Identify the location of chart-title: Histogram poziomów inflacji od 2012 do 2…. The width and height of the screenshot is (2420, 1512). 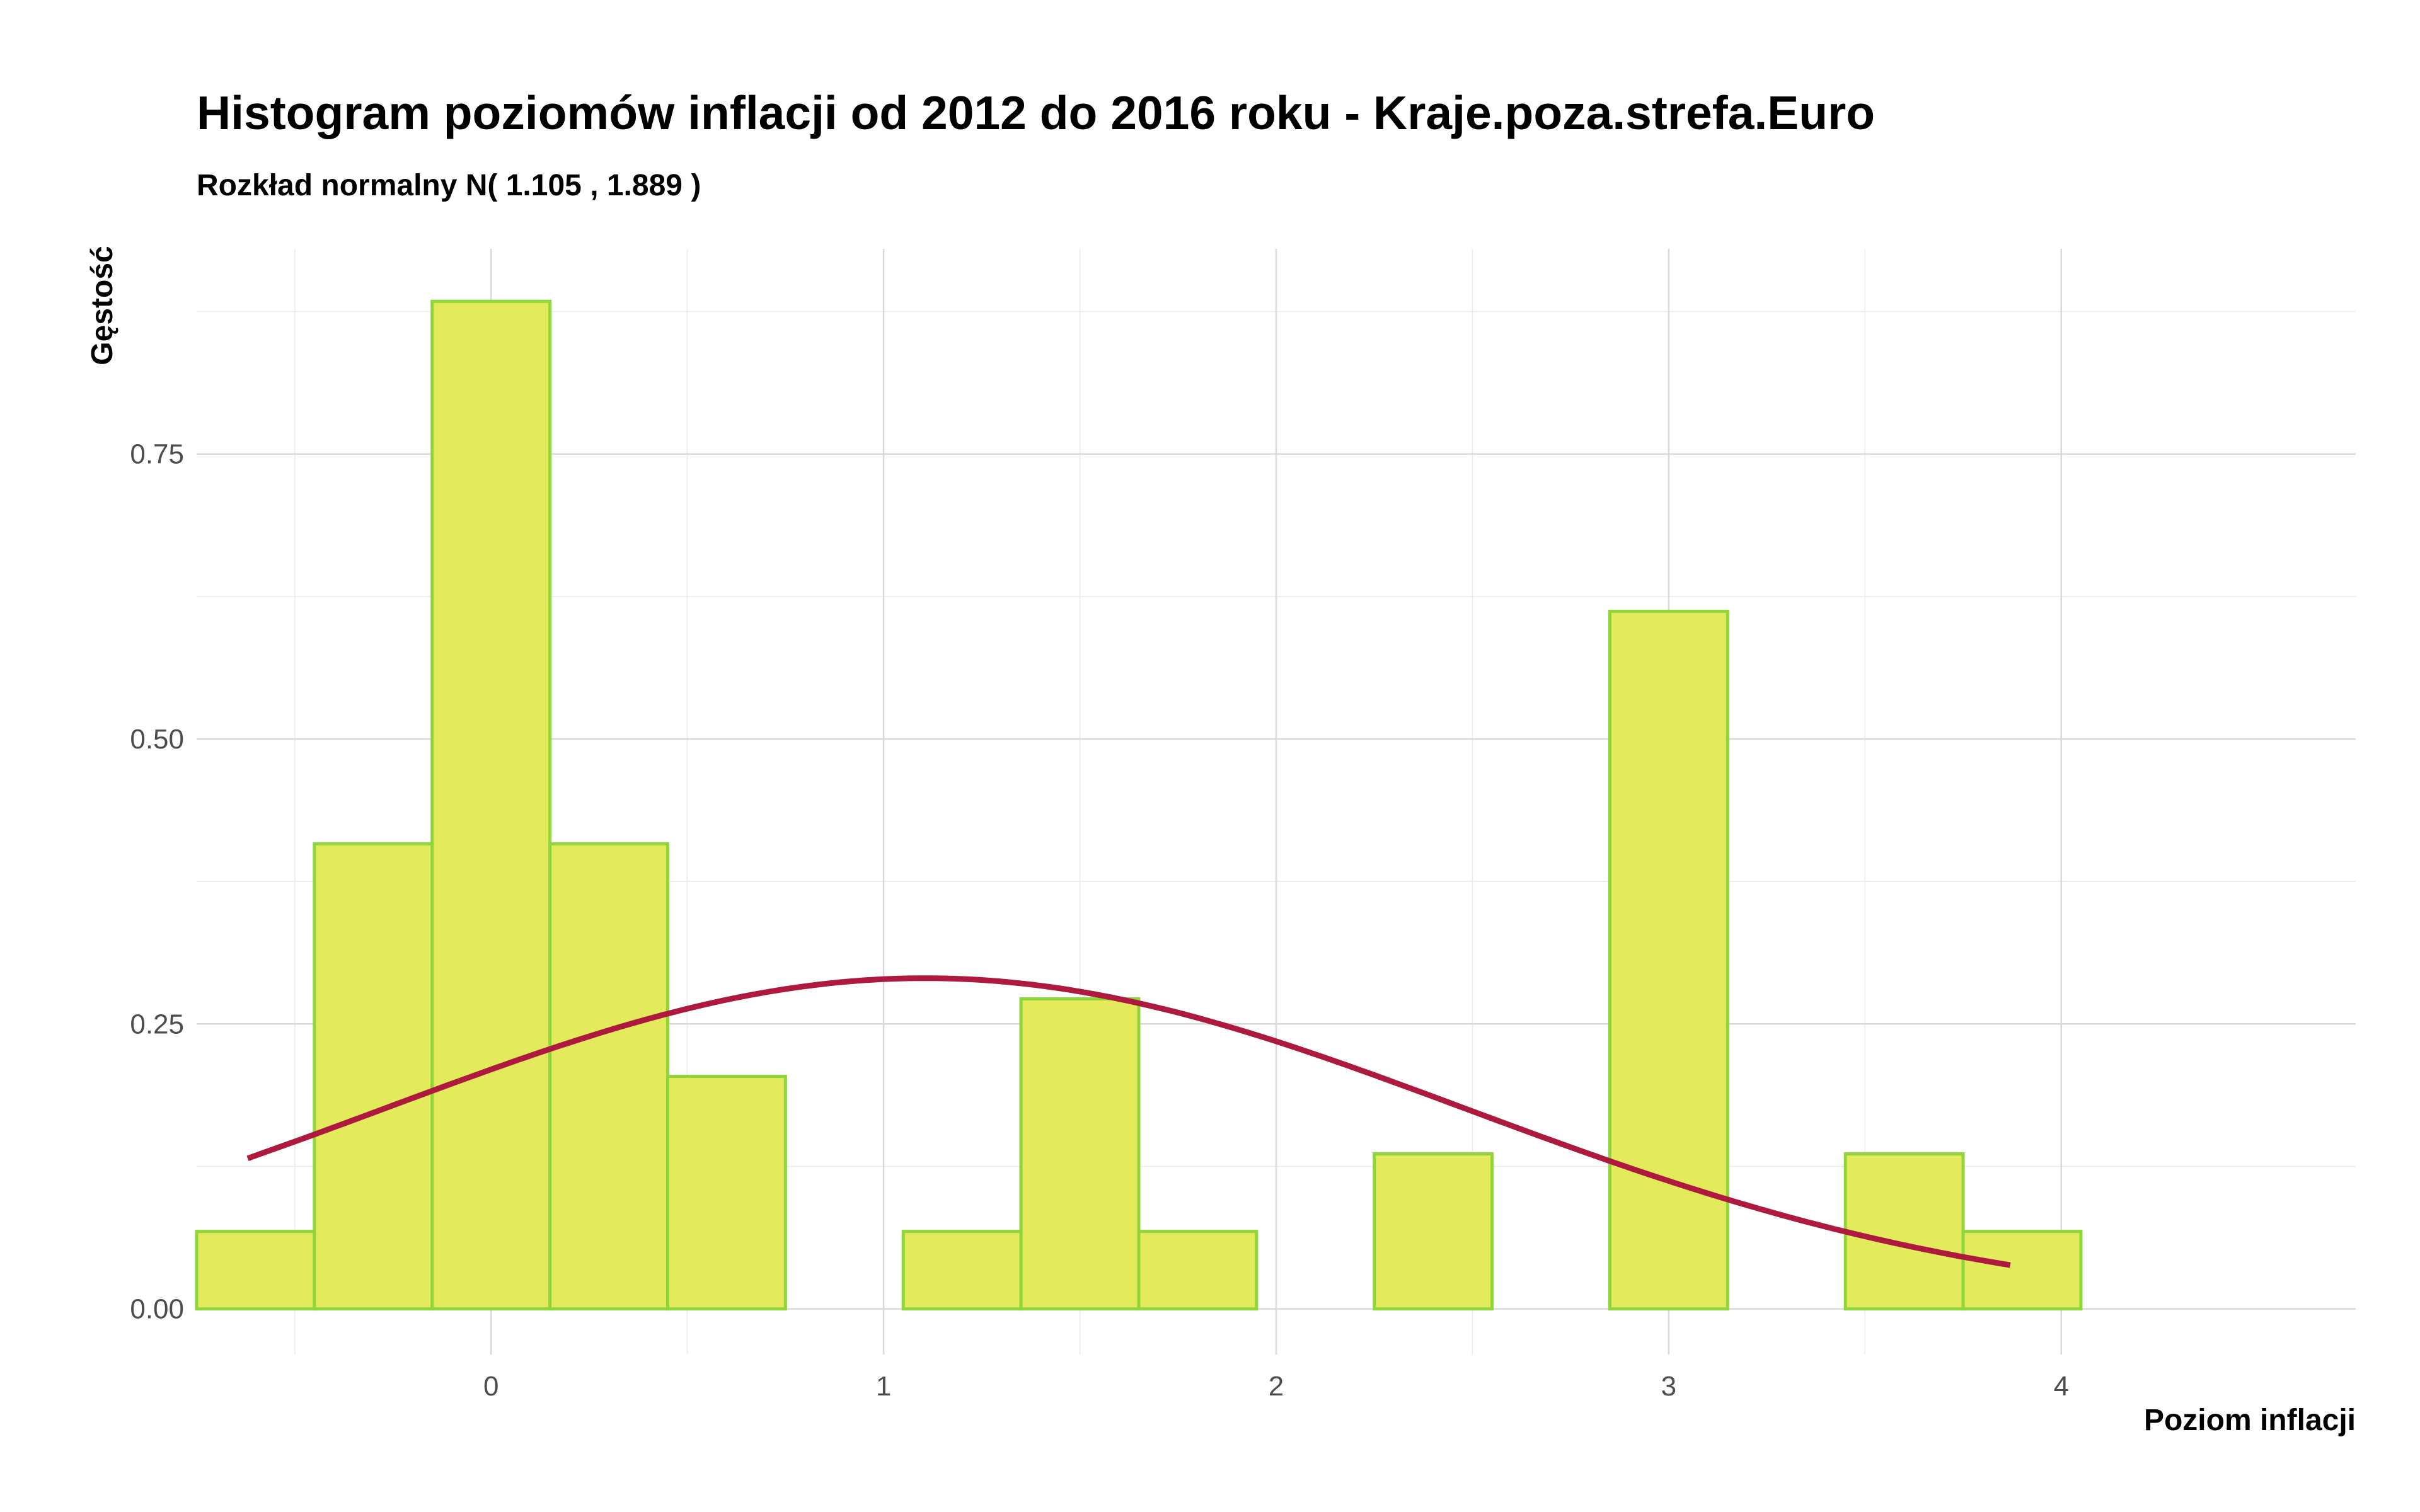
(1036, 112).